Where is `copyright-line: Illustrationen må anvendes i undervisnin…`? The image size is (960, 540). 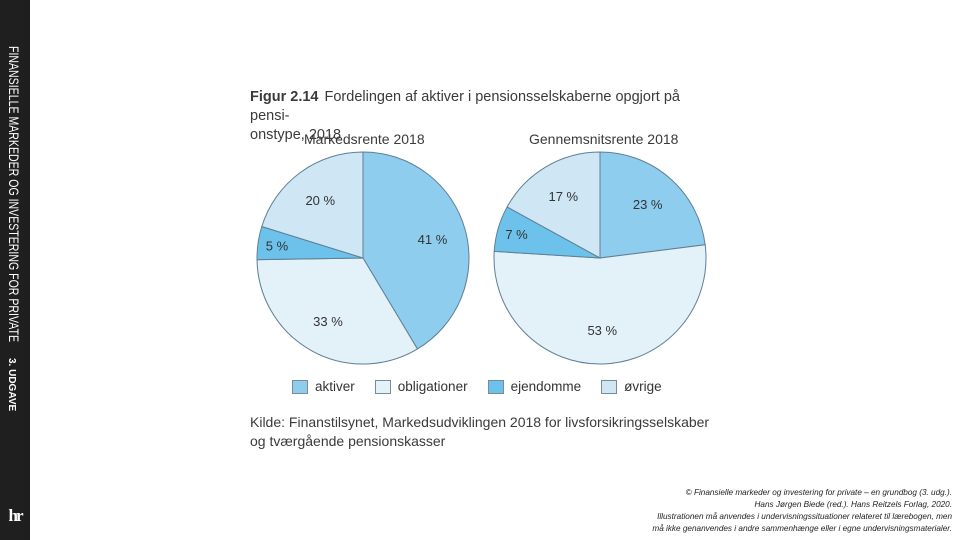 copyright-line: Illustrationen må anvendes i undervisnin… is located at coordinates (804, 516).